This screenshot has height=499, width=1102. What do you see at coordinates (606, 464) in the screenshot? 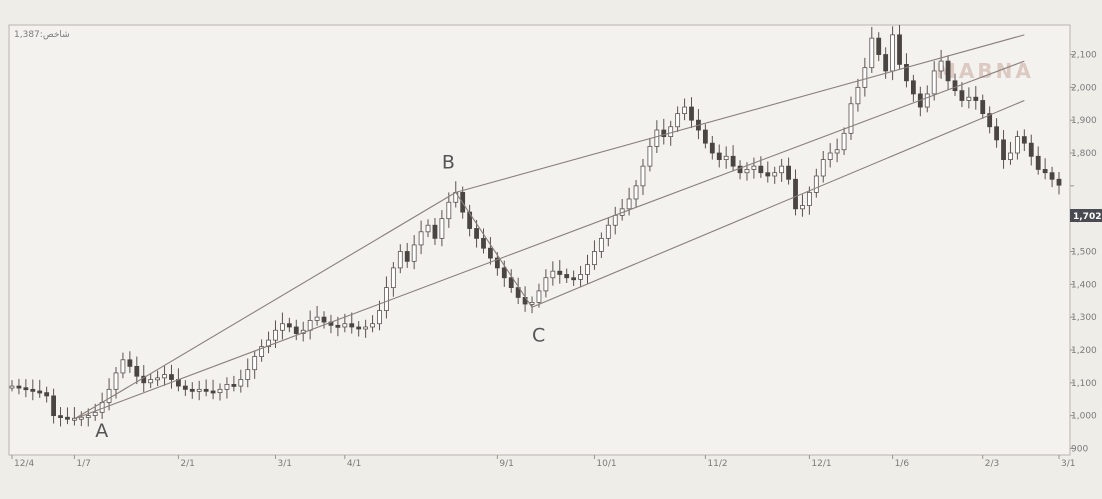
I see `x-tick-label: 10/1` at bounding box center [606, 464].